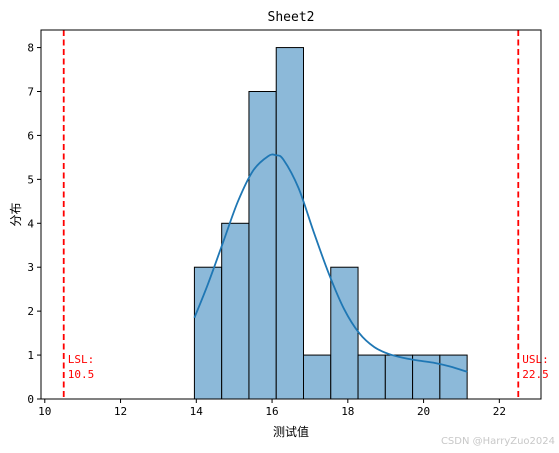 Image resolution: width=559 pixels, height=453 pixels. I want to click on x-tick-label: 20, so click(423, 411).